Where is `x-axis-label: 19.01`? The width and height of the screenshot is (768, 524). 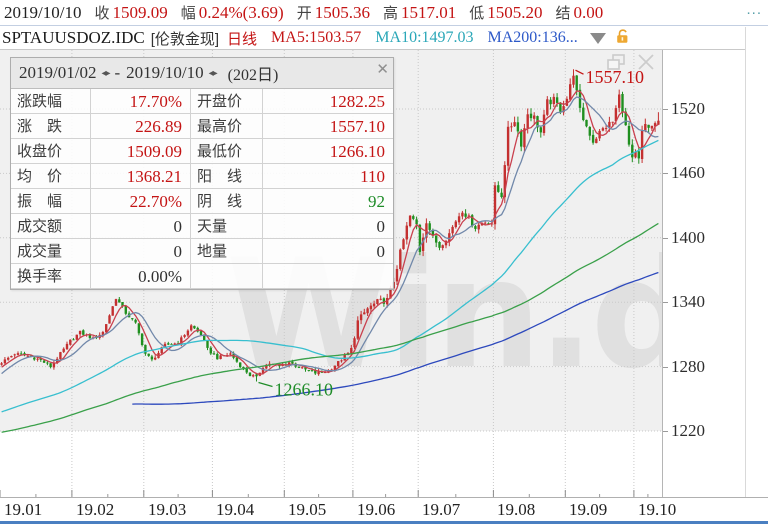
x-axis-label: 19.01 is located at coordinates (23, 509).